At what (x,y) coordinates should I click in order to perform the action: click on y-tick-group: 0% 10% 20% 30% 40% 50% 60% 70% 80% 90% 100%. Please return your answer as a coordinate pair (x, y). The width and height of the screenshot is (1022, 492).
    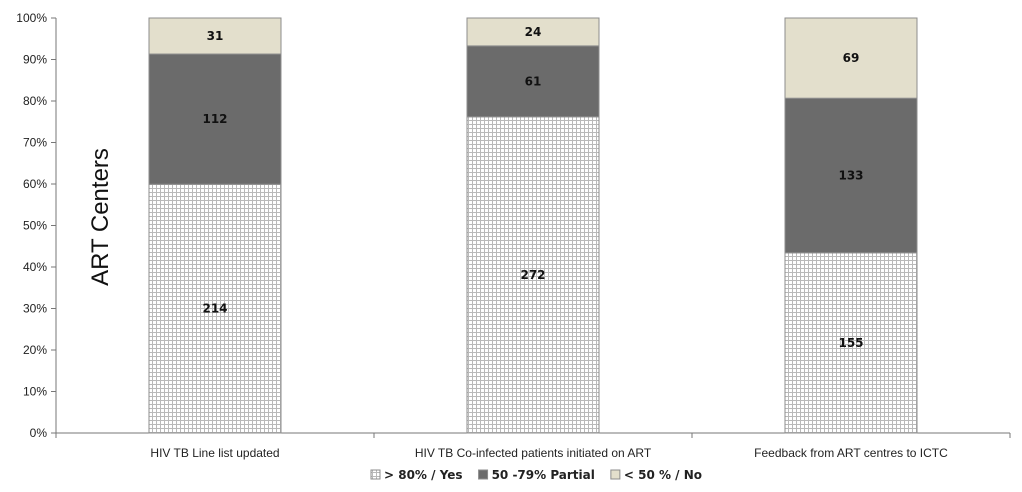
    Looking at the image, I should click on (36, 225).